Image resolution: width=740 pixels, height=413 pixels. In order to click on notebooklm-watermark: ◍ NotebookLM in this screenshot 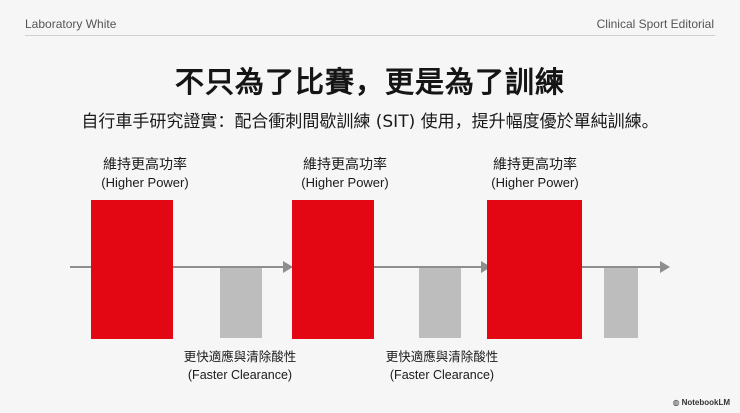, I will do `click(701, 402)`.